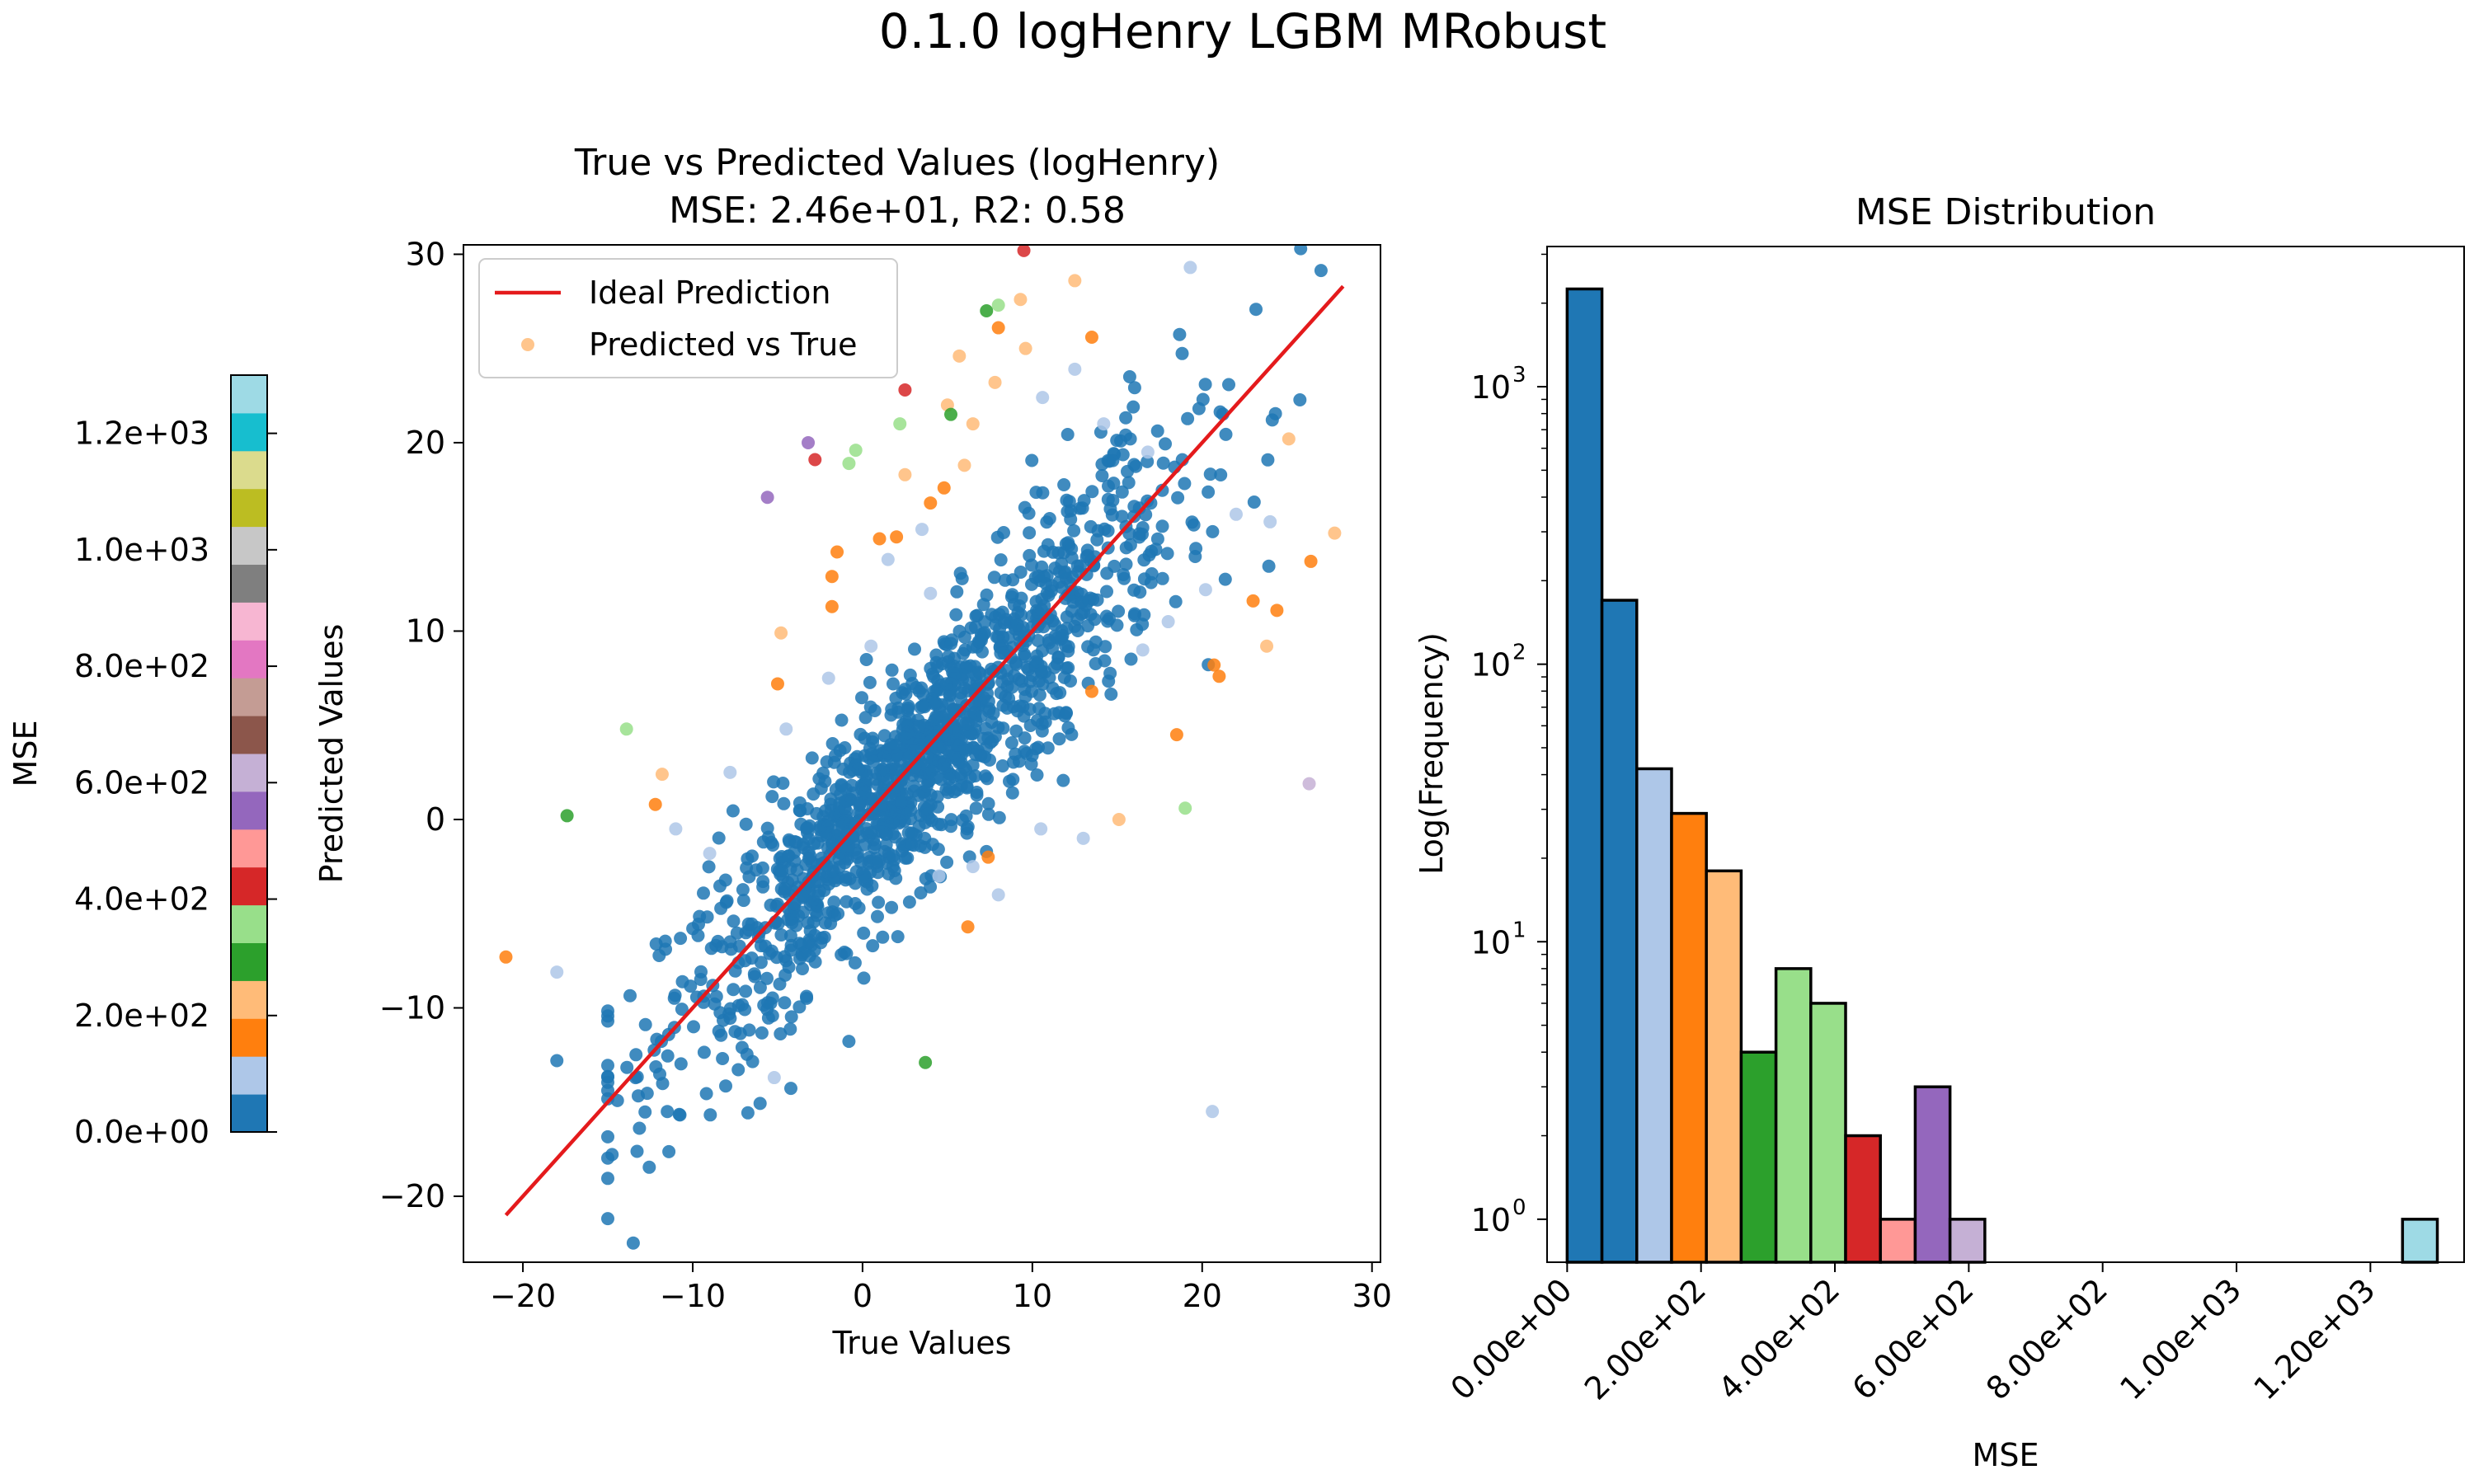 The height and width of the screenshot is (1484, 2474). What do you see at coordinates (2006, 1455) in the screenshot?
I see `histogram-x-label: MSE` at bounding box center [2006, 1455].